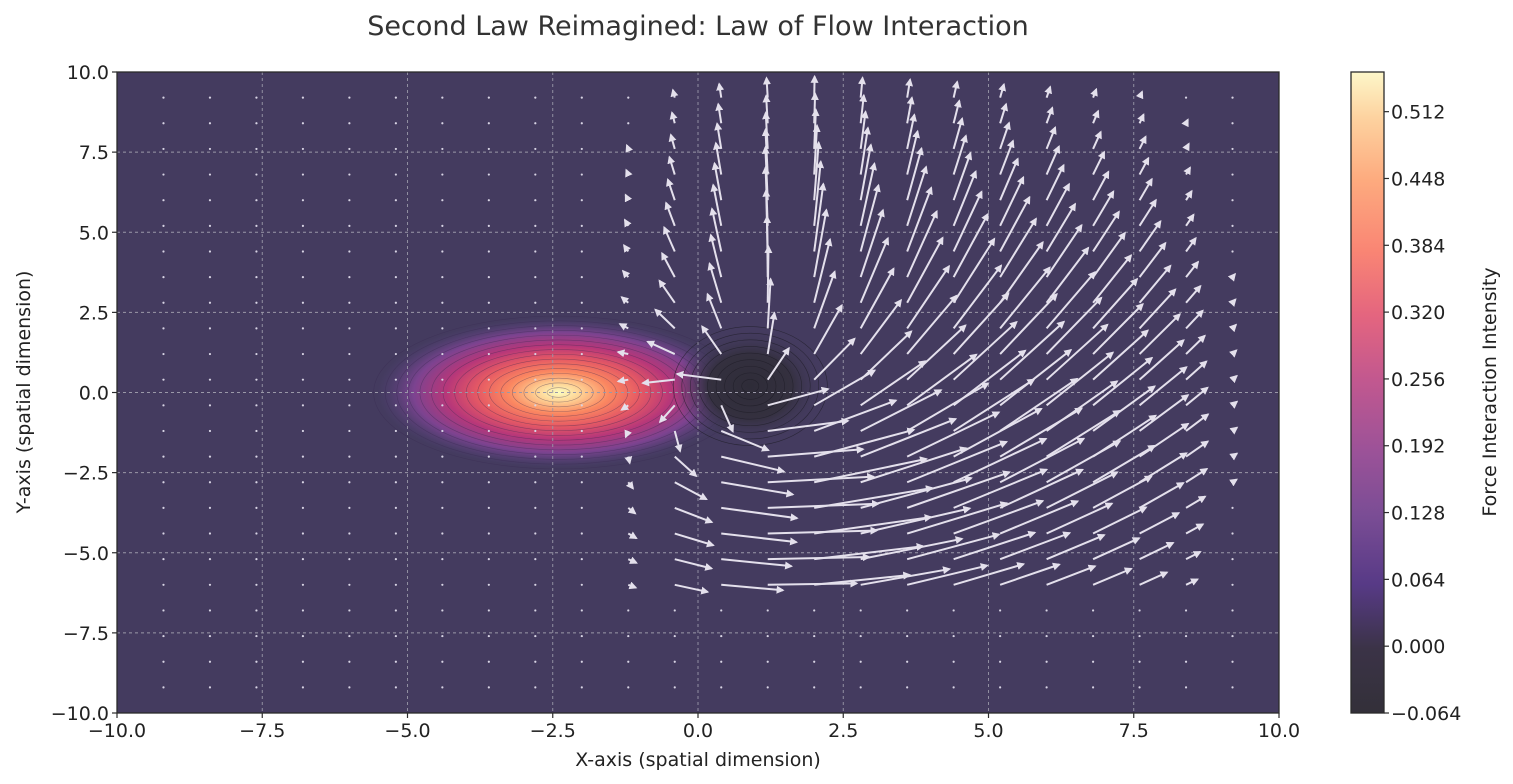 The image size is (1513, 784). Describe the element at coordinates (1418, 647) in the screenshot. I see `colorbar-tick-label: 0.000` at that location.